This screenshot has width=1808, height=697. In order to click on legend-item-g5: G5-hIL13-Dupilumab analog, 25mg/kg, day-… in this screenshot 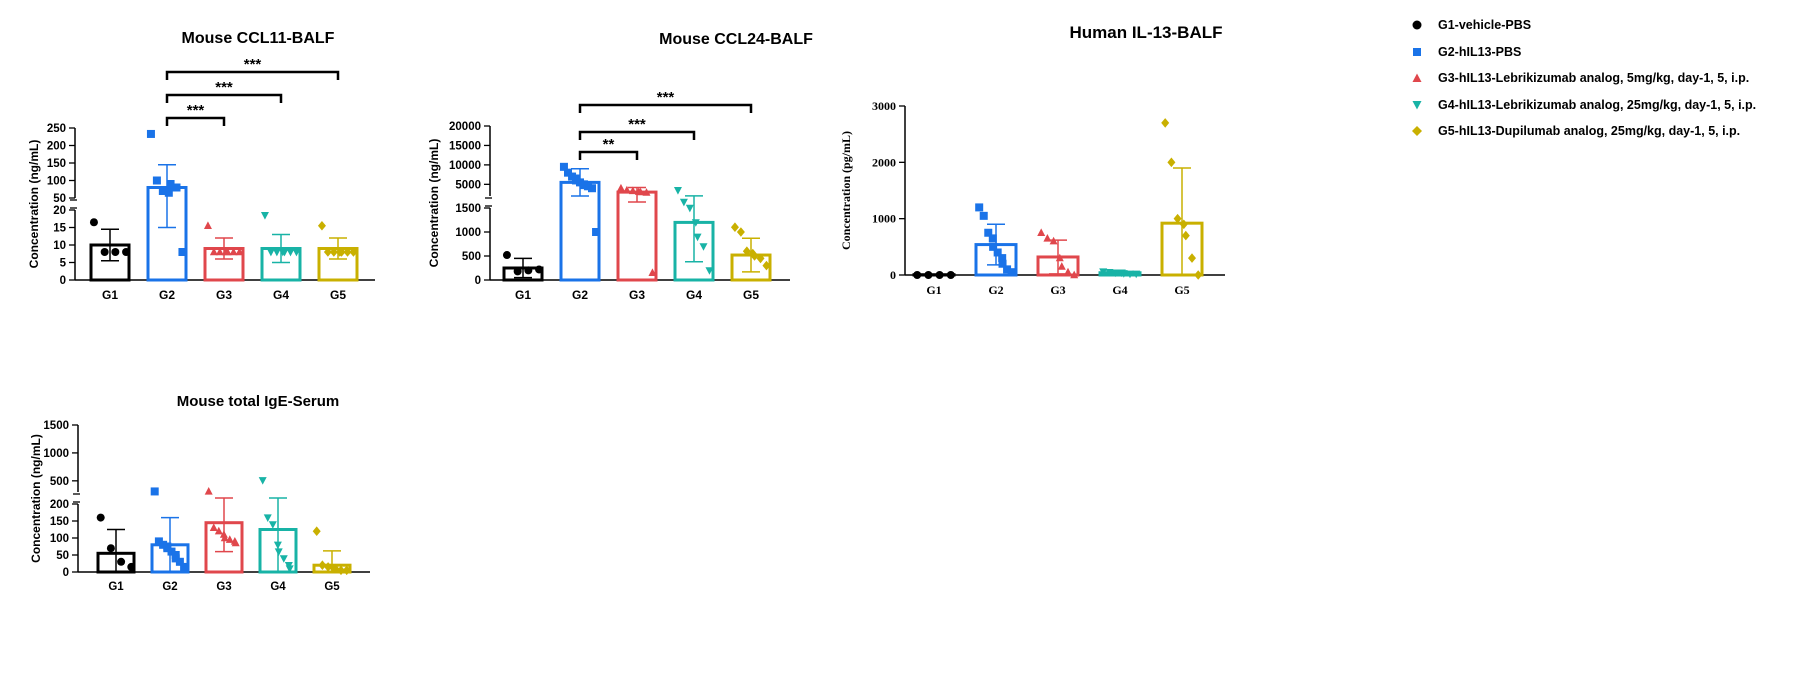, I will do `click(1583, 131)`.